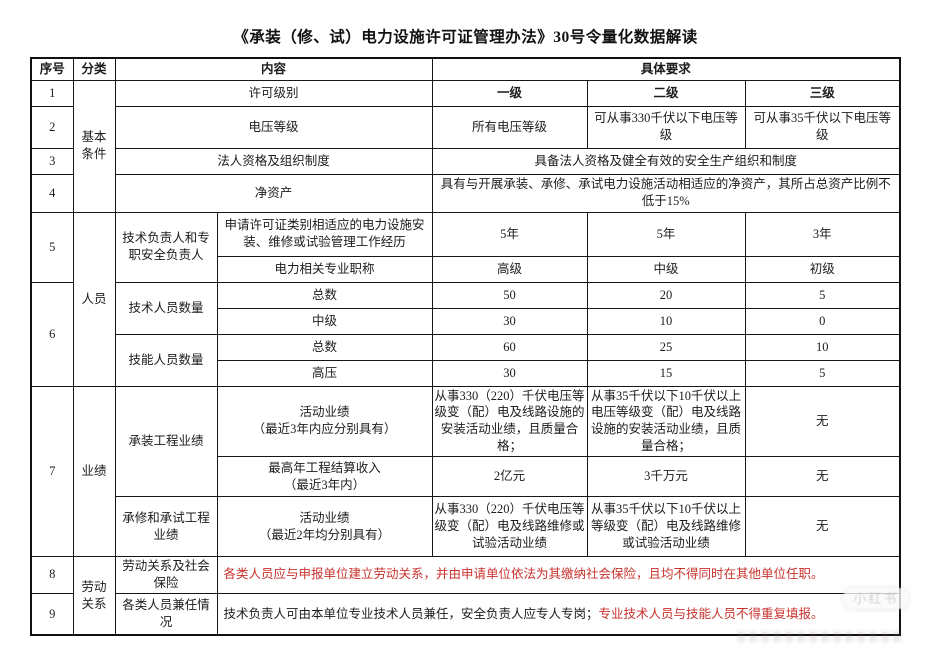 This screenshot has width=931, height=658. Describe the element at coordinates (666, 373) in the screenshot. I see `level2-cell: 15` at that location.